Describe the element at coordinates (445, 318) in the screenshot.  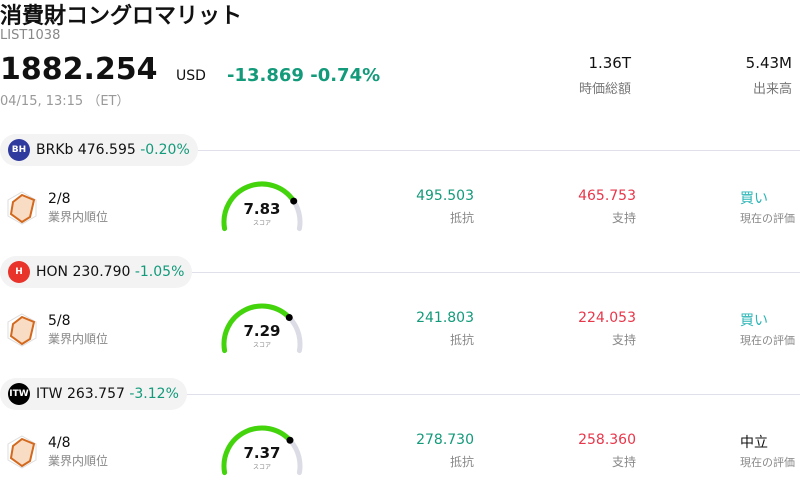
I see `resistance-value: 241.803` at that location.